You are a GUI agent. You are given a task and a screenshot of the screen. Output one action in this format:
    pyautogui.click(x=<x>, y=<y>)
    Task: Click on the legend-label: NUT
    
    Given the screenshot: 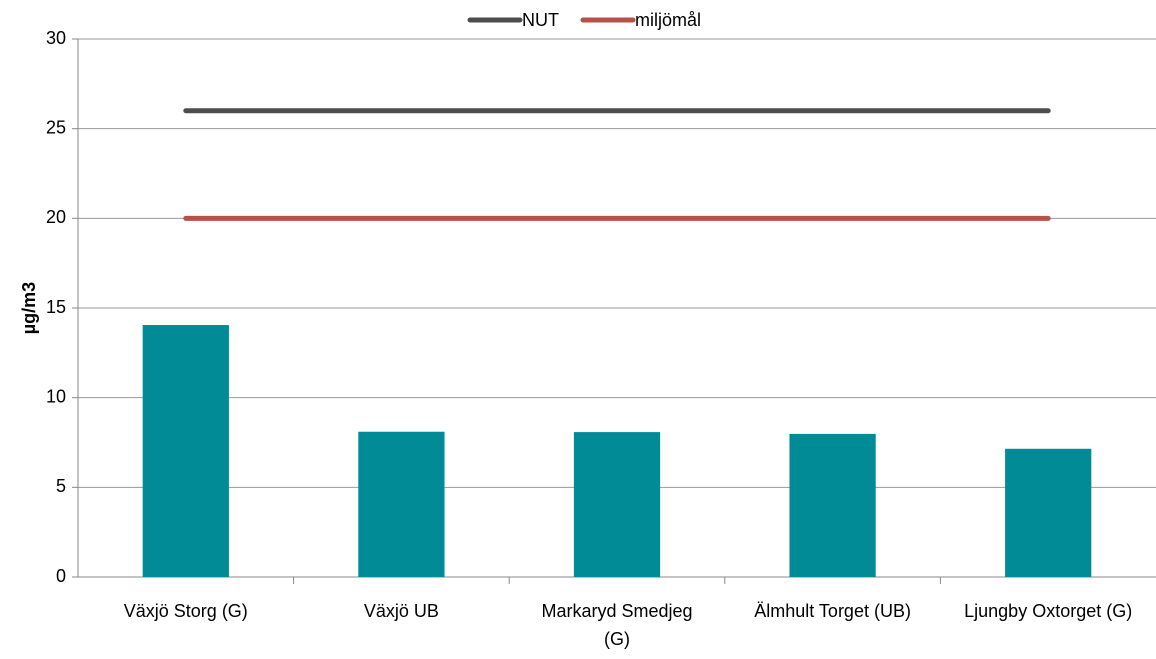 What is the action you would take?
    pyautogui.click(x=540, y=20)
    